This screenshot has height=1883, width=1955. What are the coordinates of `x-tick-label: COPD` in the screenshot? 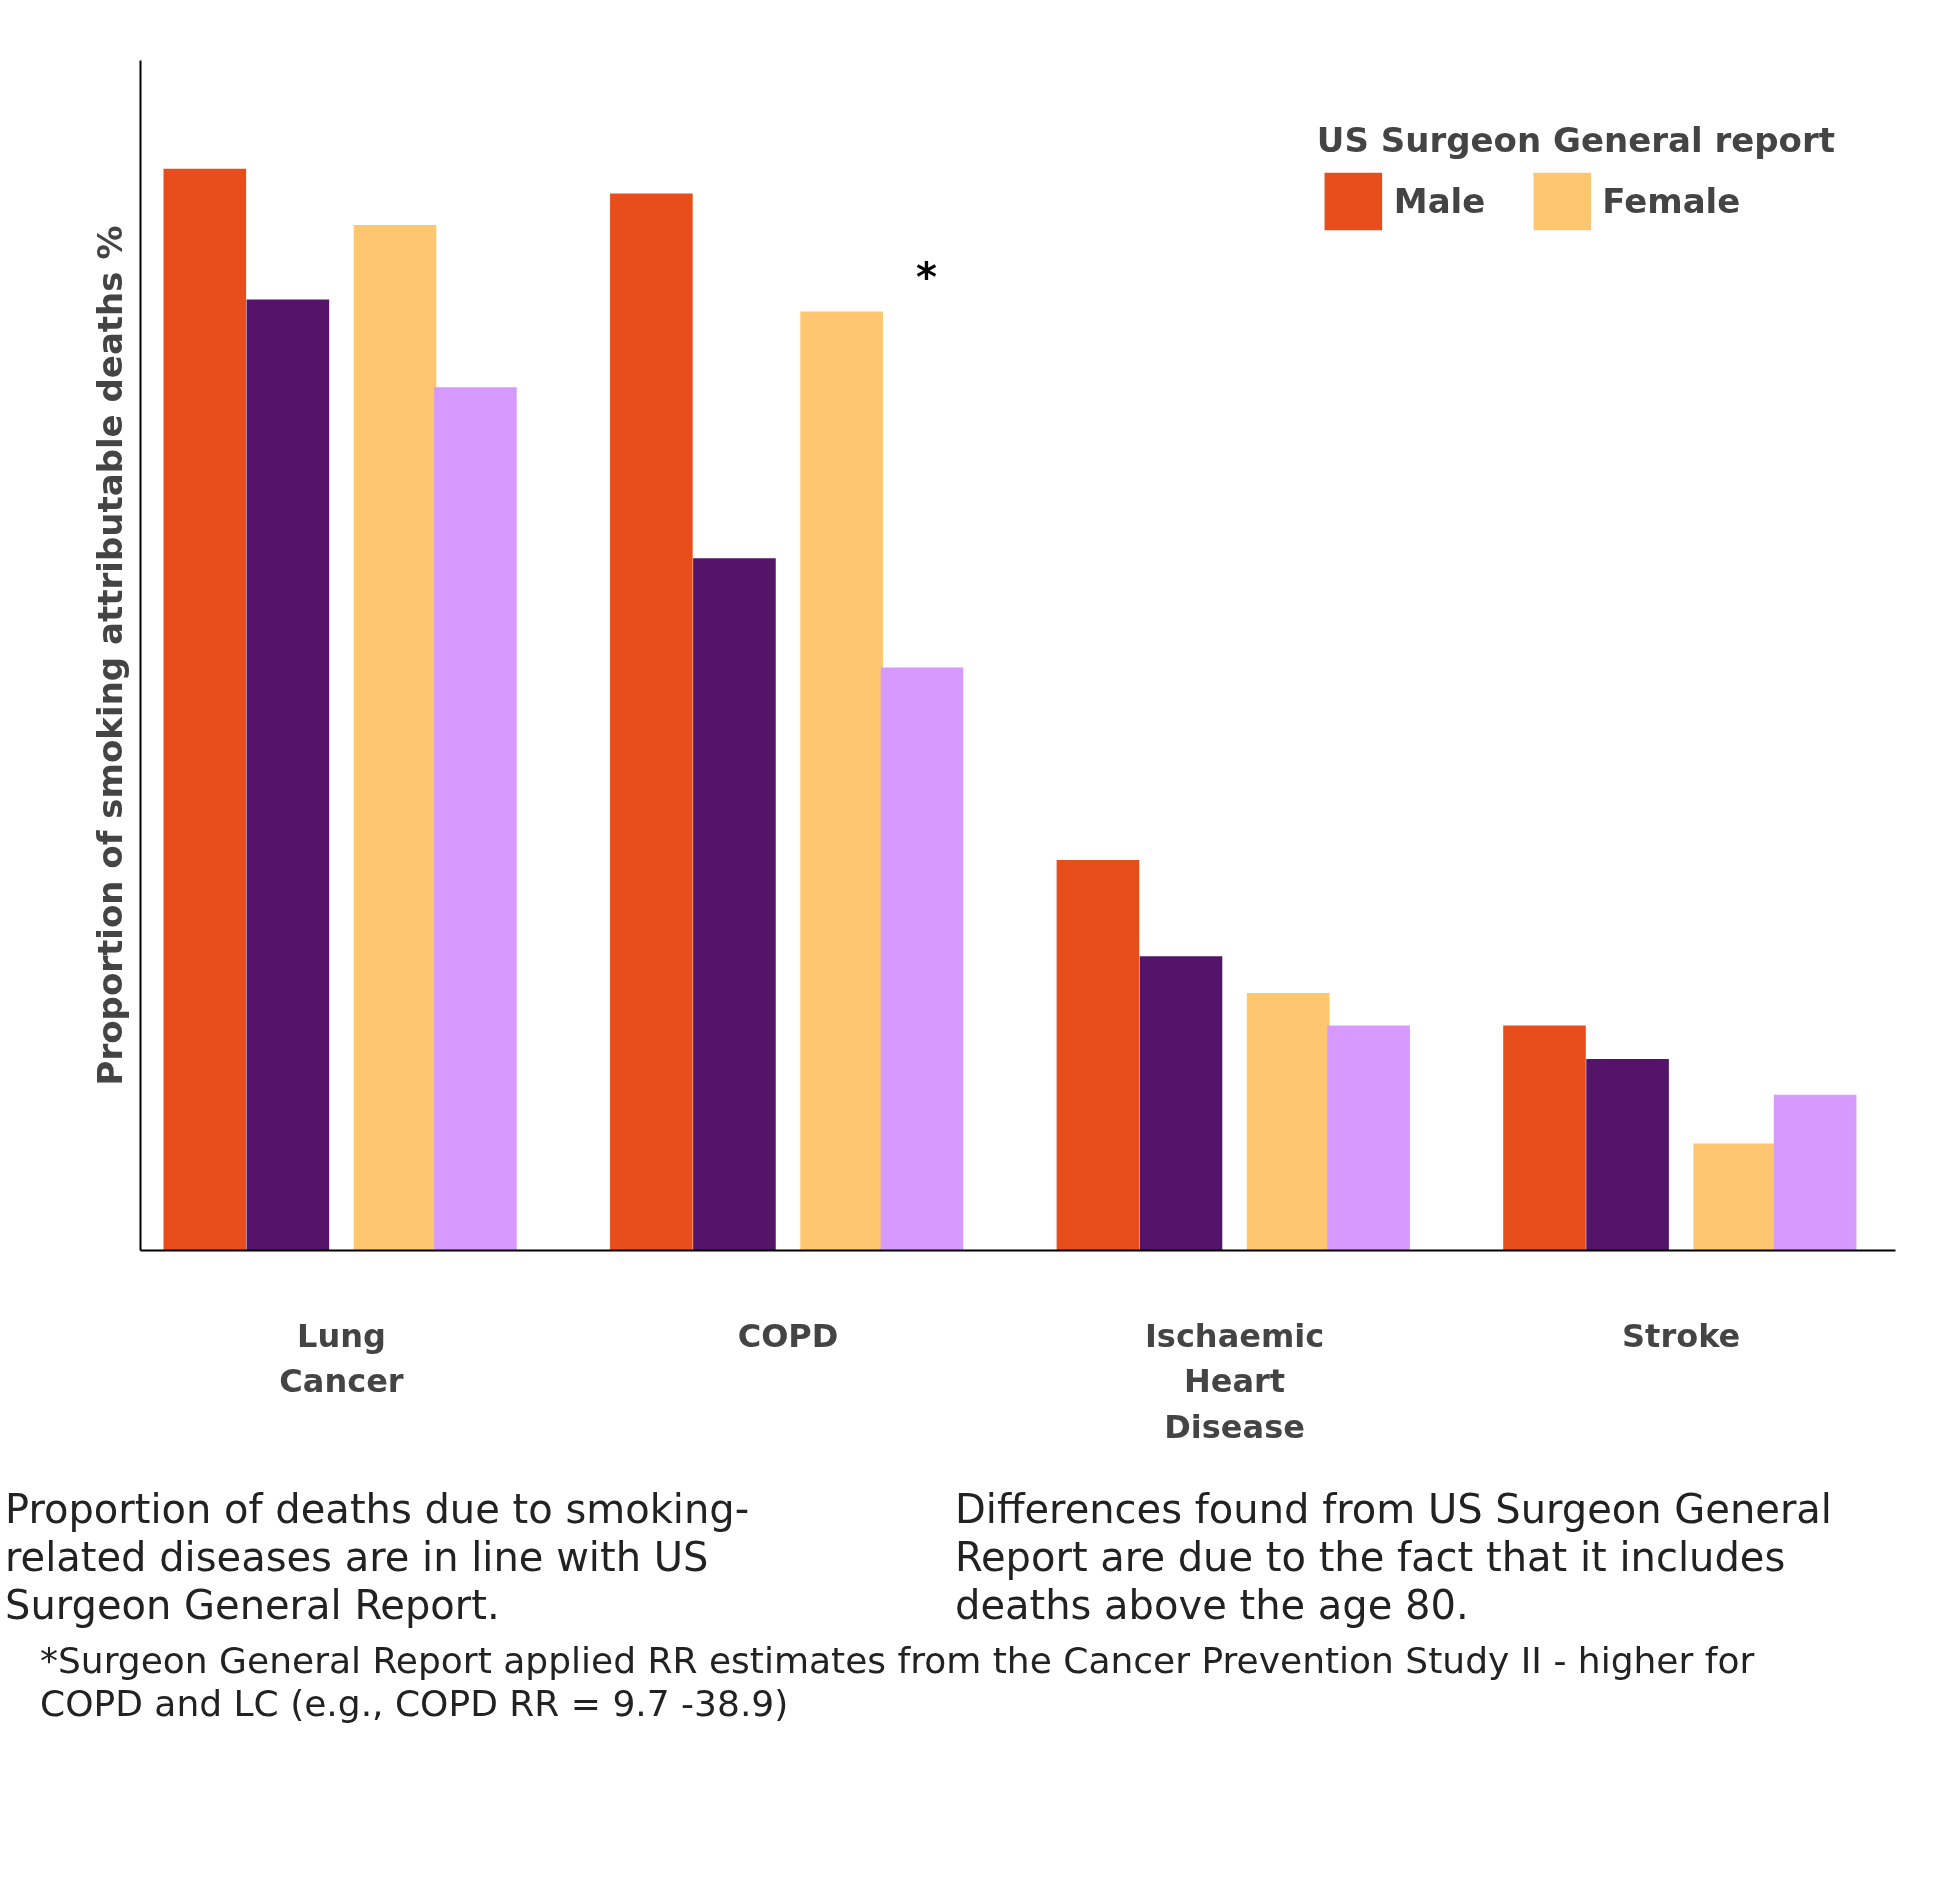 It's located at (788, 1335).